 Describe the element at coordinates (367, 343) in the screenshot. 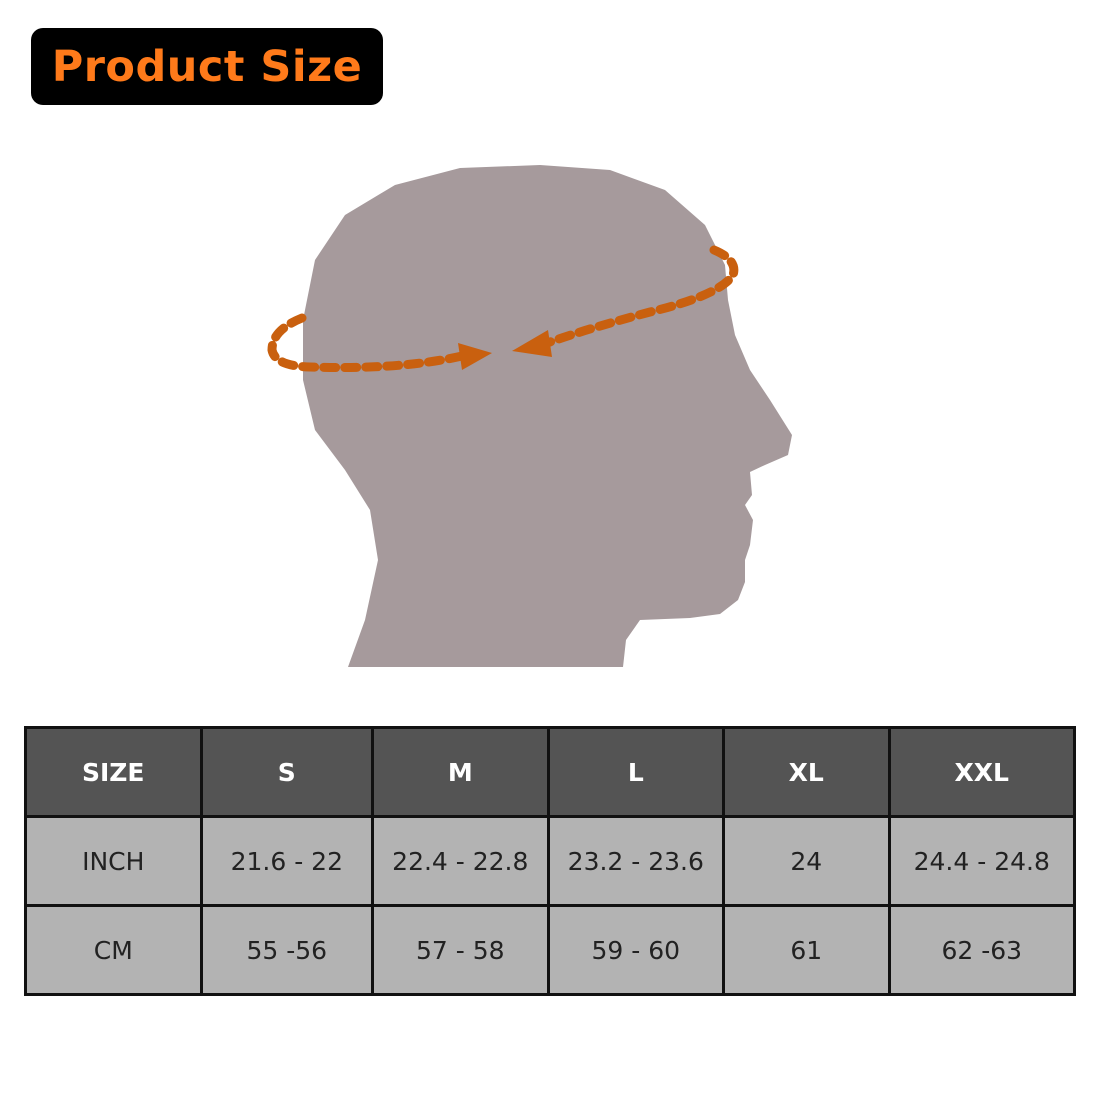

I see `measure-line-left` at that location.